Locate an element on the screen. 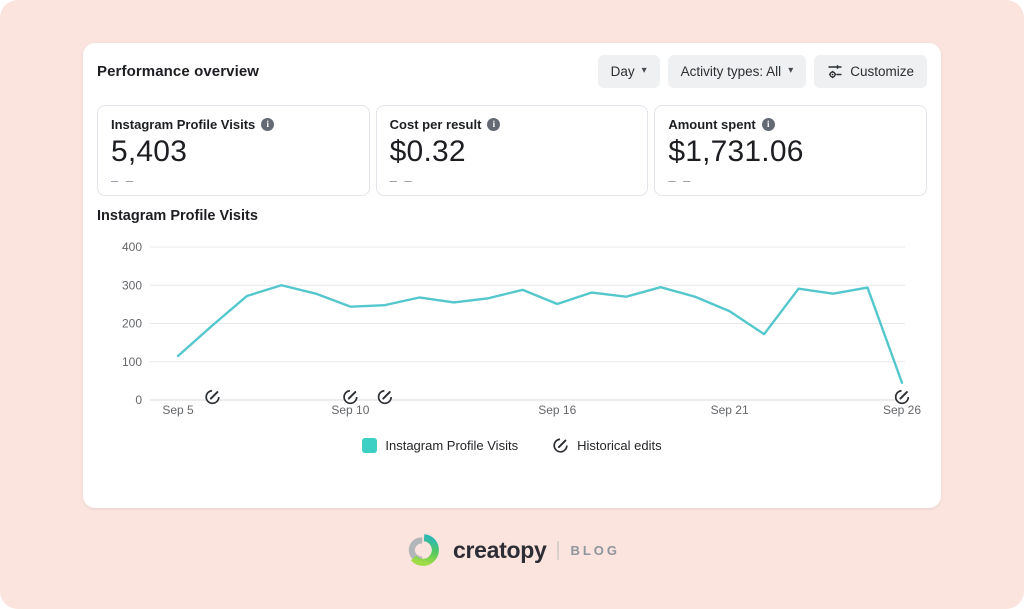 This screenshot has width=1024, height=609. sliders-gear-icon is located at coordinates (835, 71).